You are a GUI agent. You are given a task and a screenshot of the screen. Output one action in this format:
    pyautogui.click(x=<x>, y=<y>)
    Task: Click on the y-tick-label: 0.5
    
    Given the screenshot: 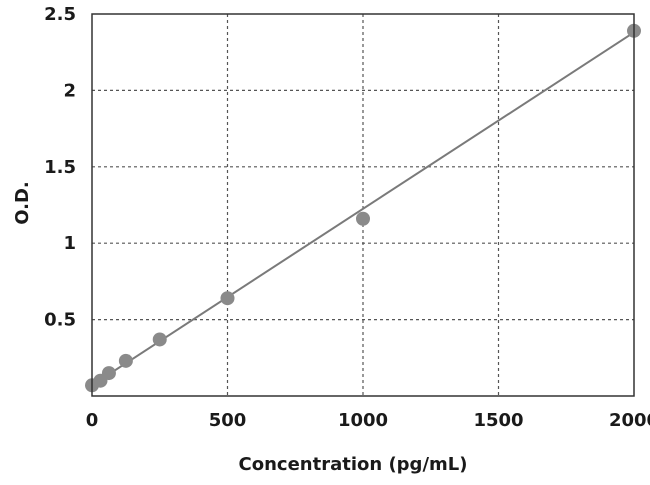 What is the action you would take?
    pyautogui.click(x=60, y=320)
    